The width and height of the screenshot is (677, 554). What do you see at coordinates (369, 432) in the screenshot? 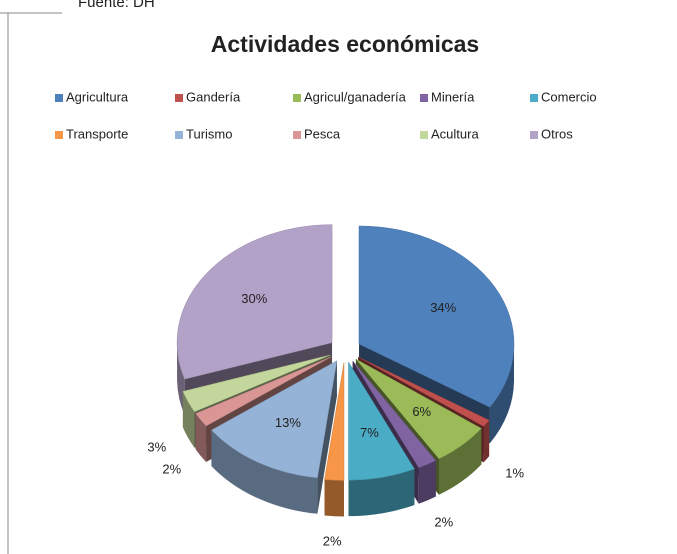
I see `data-label: 7%` at bounding box center [369, 432].